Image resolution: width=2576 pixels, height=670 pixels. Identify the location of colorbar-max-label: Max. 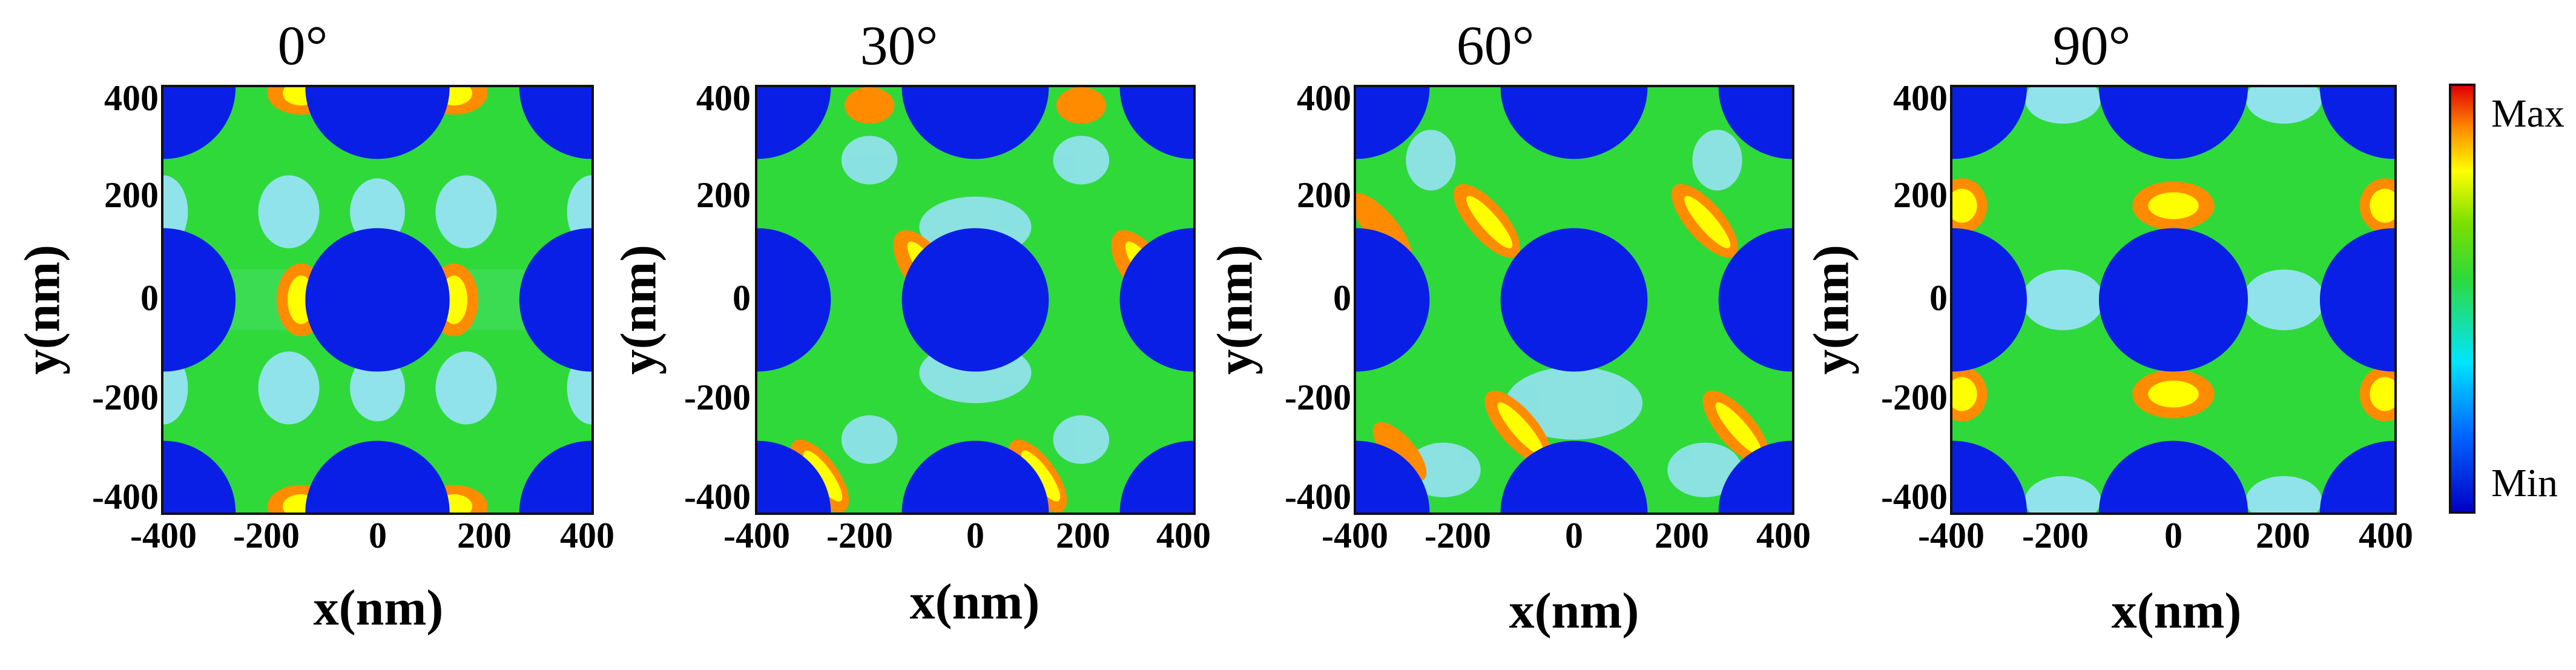
(2527, 113).